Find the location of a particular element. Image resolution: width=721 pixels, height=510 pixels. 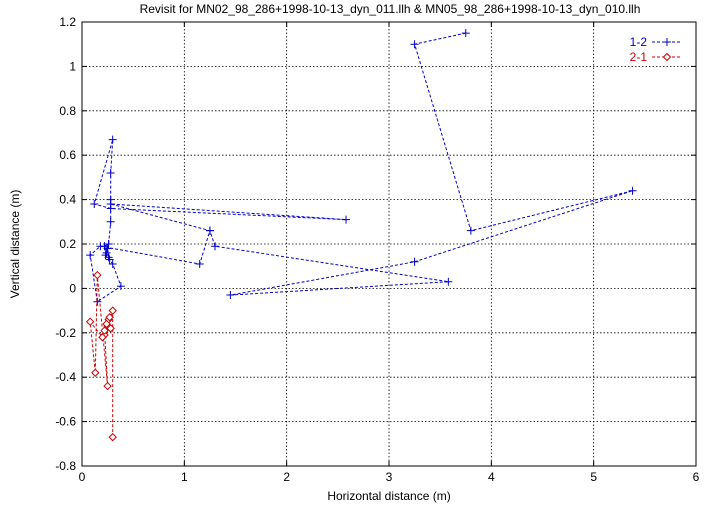

series-red is located at coordinates (102, 356).